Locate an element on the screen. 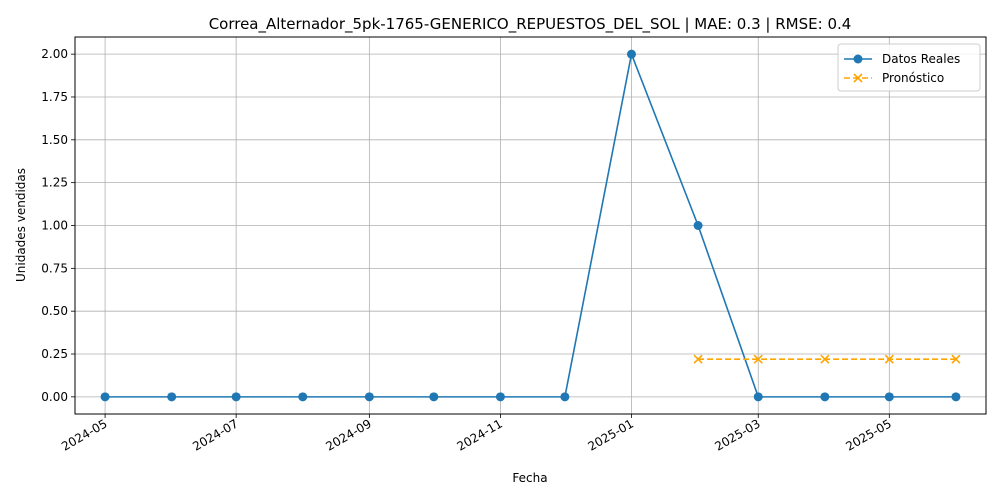 The width and height of the screenshot is (1000, 500). chart-legend: Datos Reales Pronóstico is located at coordinates (909, 67).